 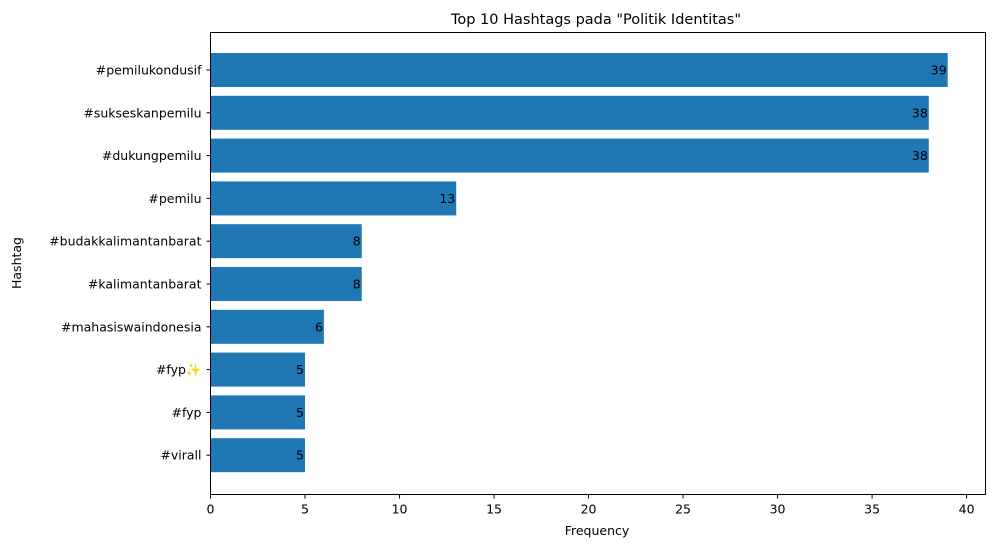 What do you see at coordinates (400, 509) in the screenshot?
I see `x-tick-label-2: 10` at bounding box center [400, 509].